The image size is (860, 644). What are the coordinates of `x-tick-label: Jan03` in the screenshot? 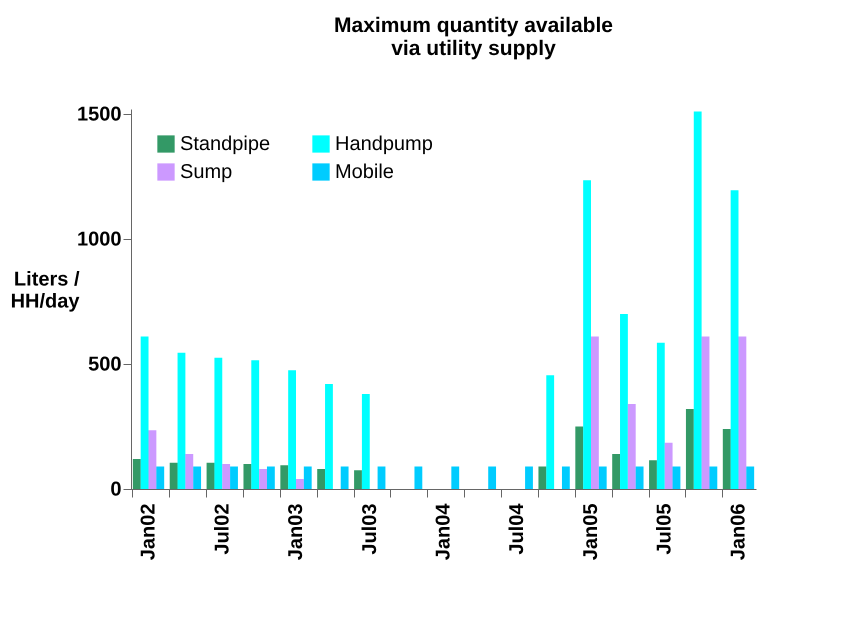 It's located at (296, 532).